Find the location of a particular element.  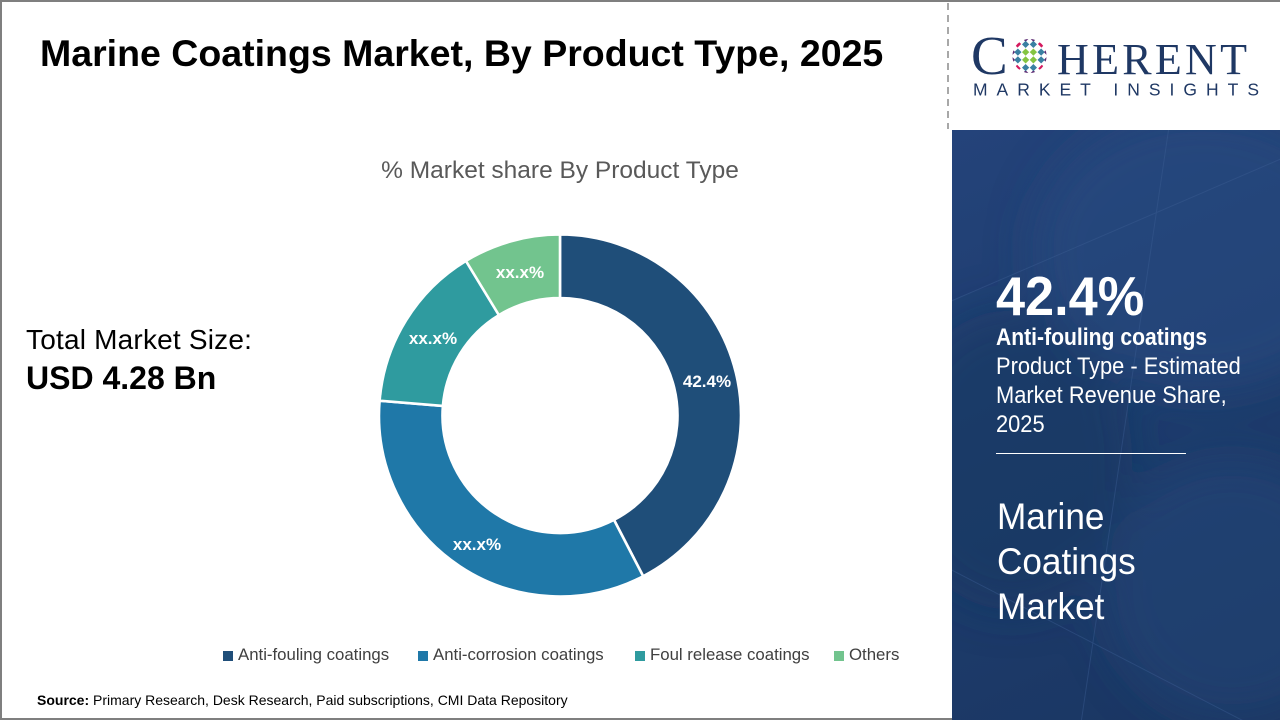

svg-text: 42.4% is located at coordinates (707, 381).